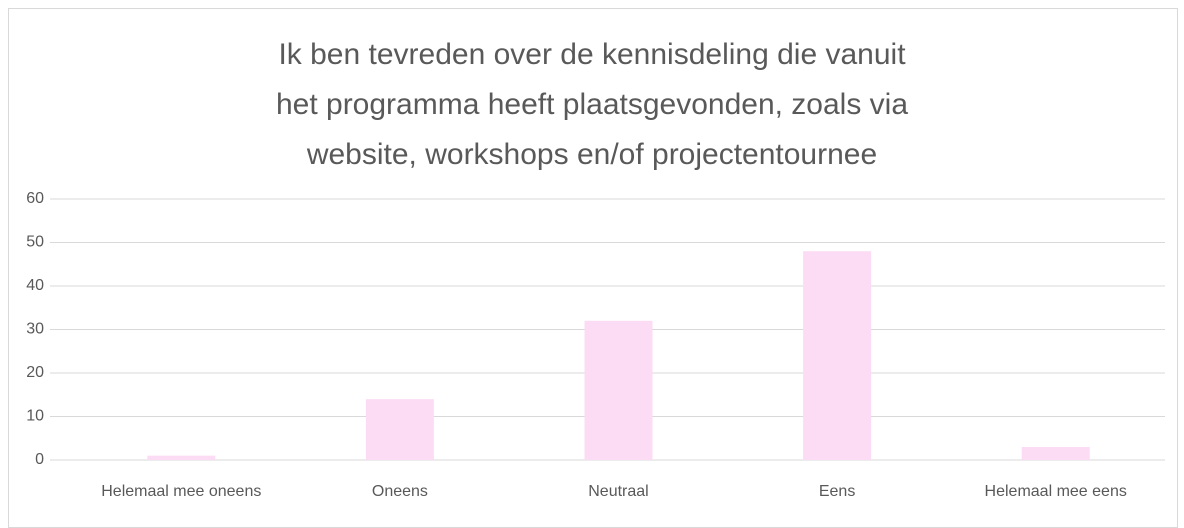 The width and height of the screenshot is (1184, 528). I want to click on x-tick-label: Eens, so click(837, 491).